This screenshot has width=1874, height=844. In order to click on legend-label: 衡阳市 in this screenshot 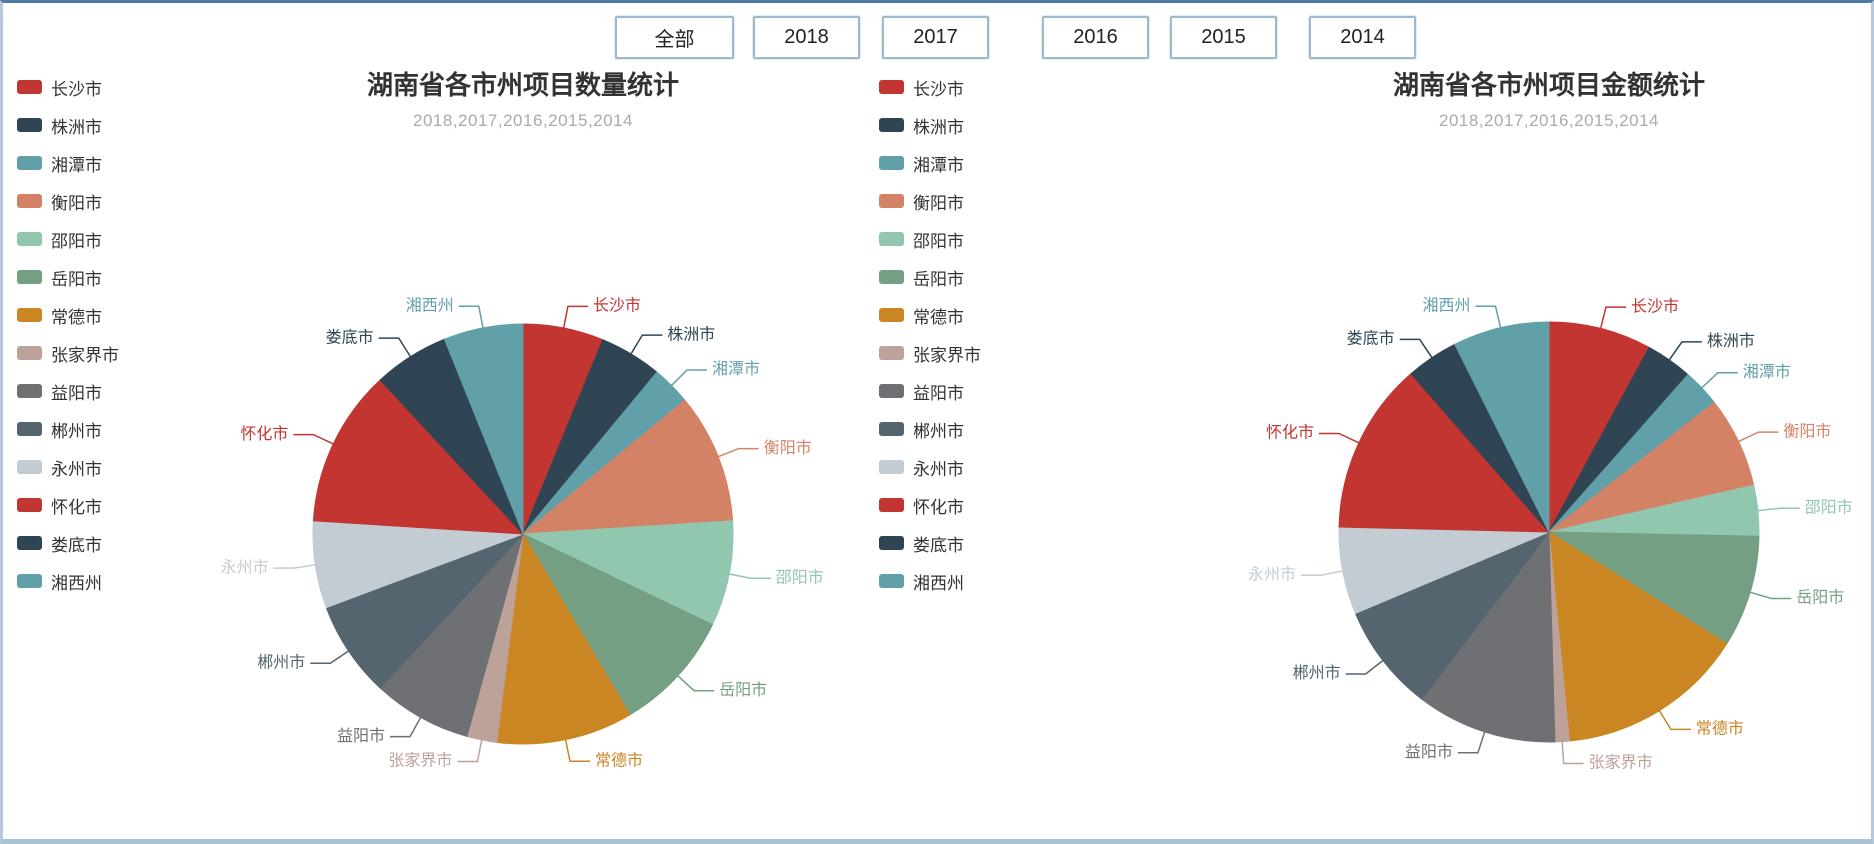, I will do `click(76, 203)`.